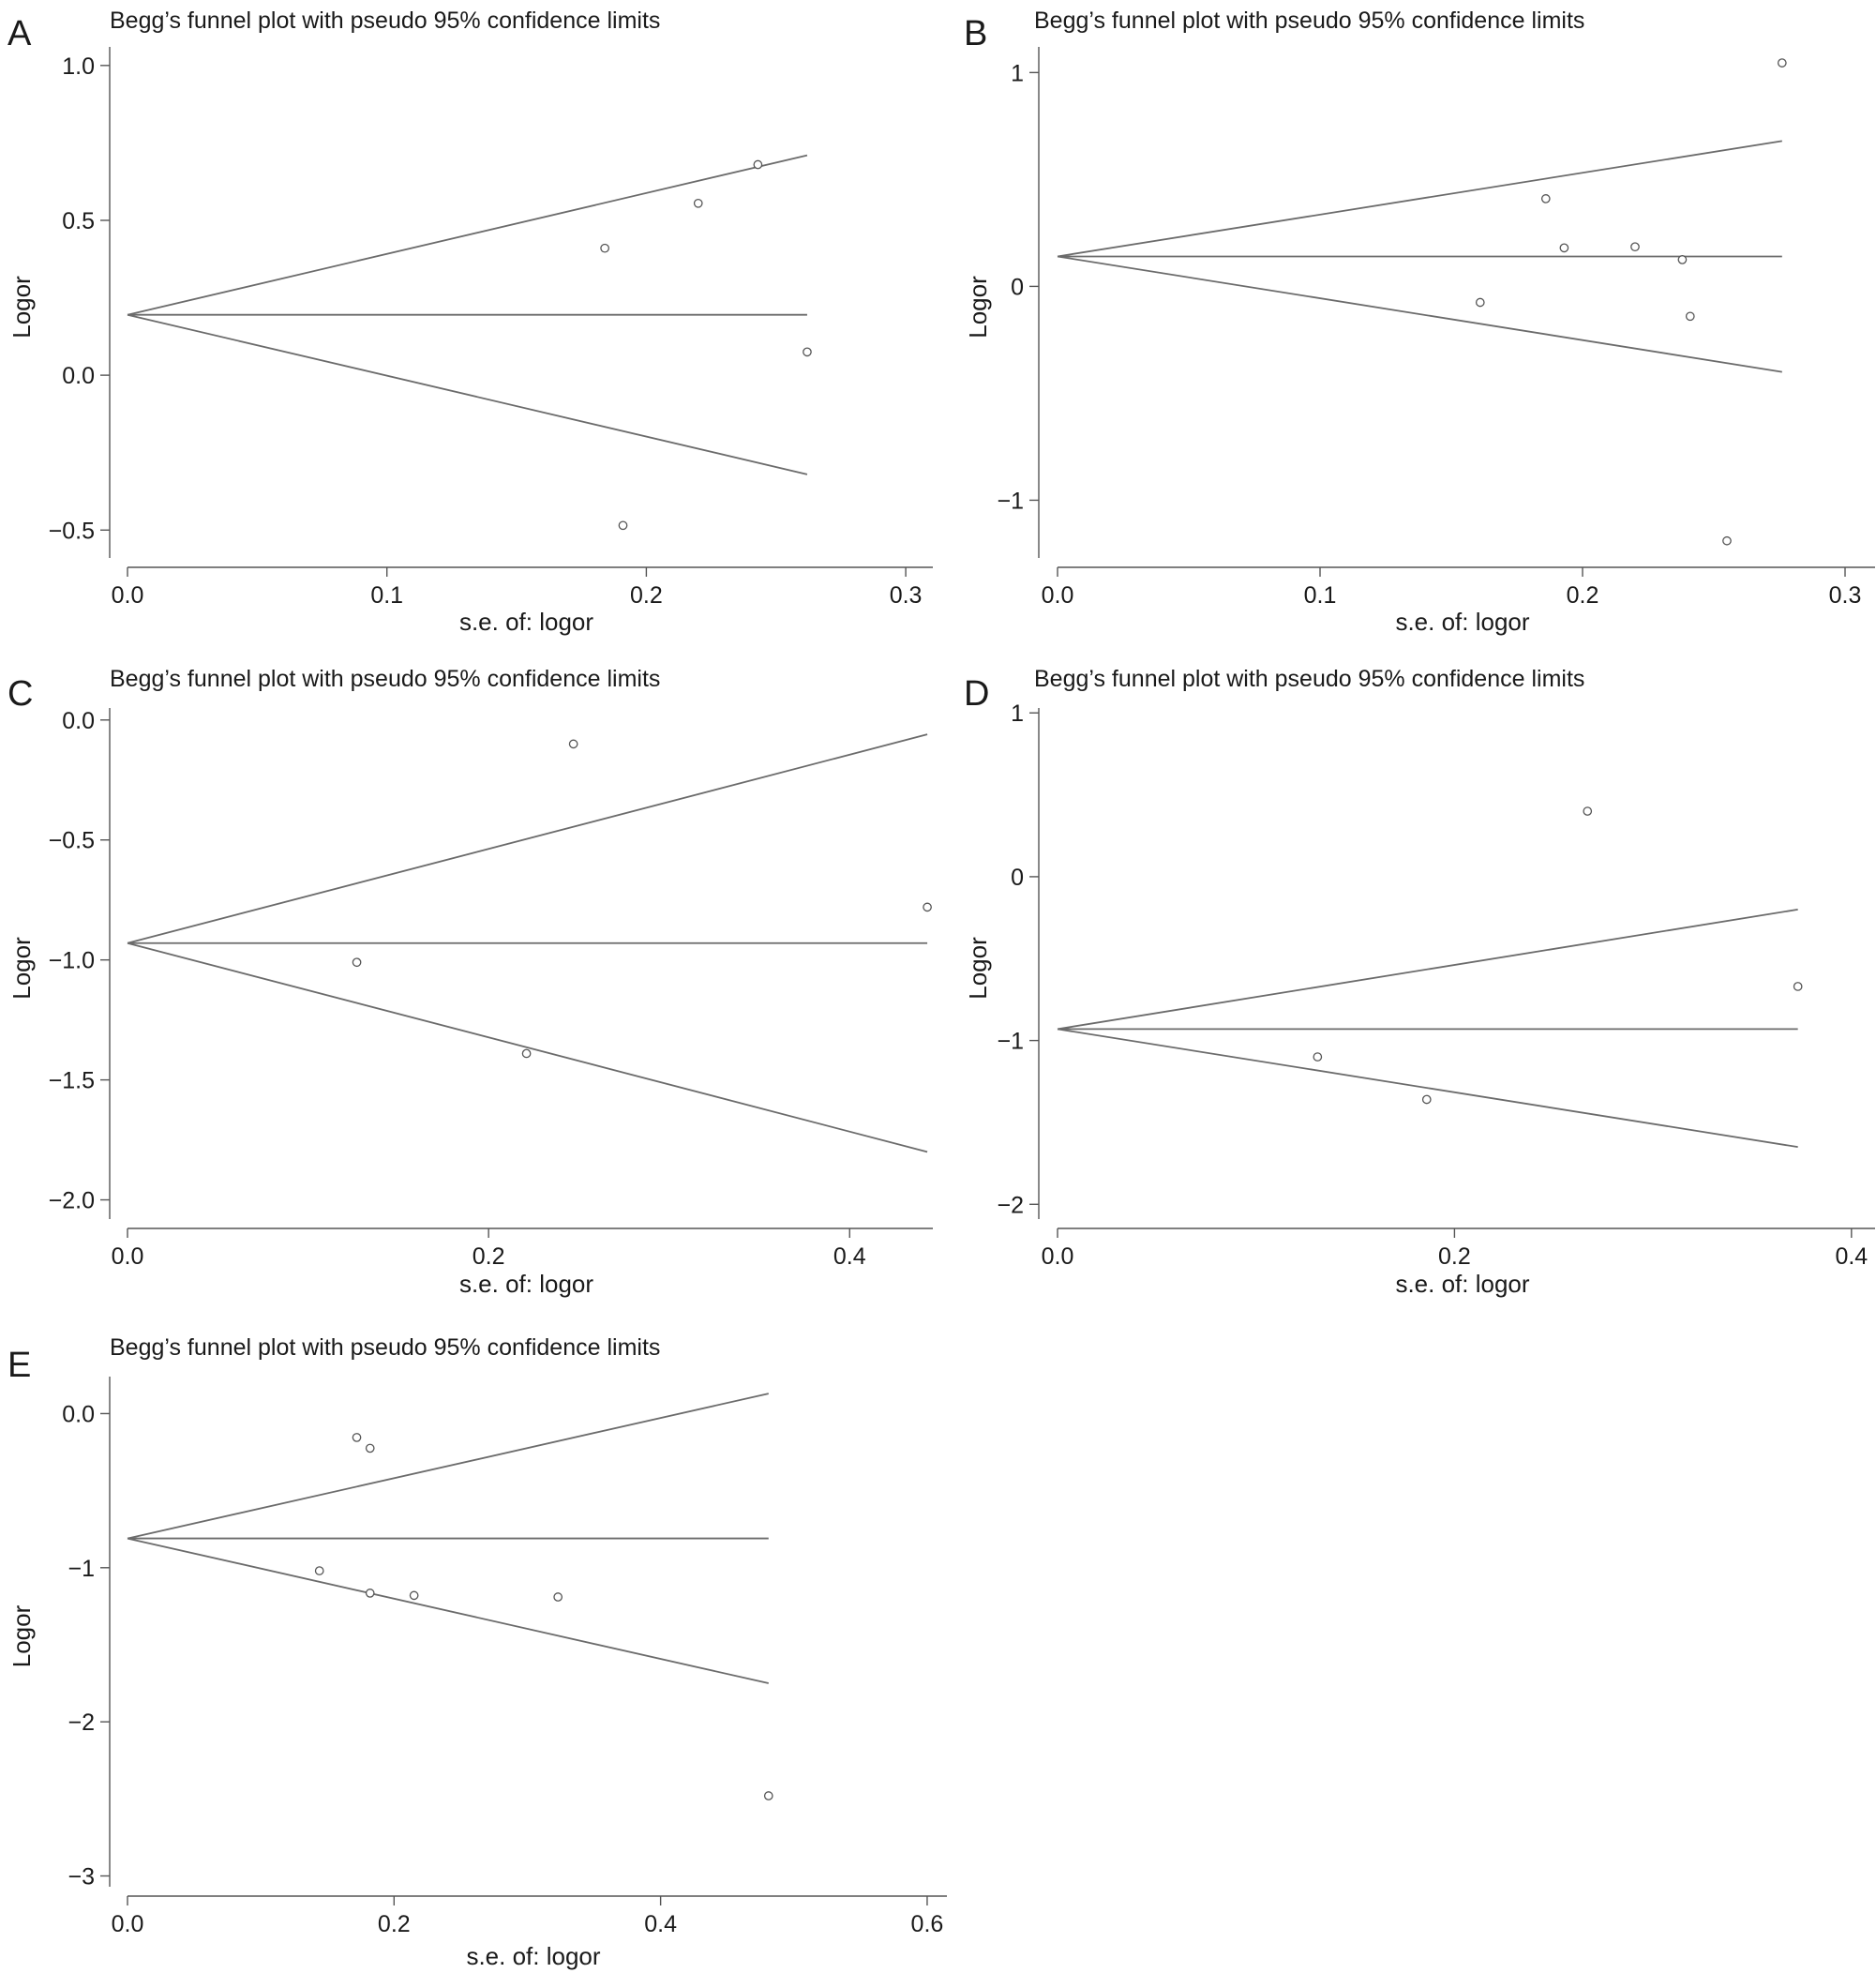 The image size is (1876, 1973). I want to click on x-tick-label-d-0: 0.0, so click(1058, 1256).